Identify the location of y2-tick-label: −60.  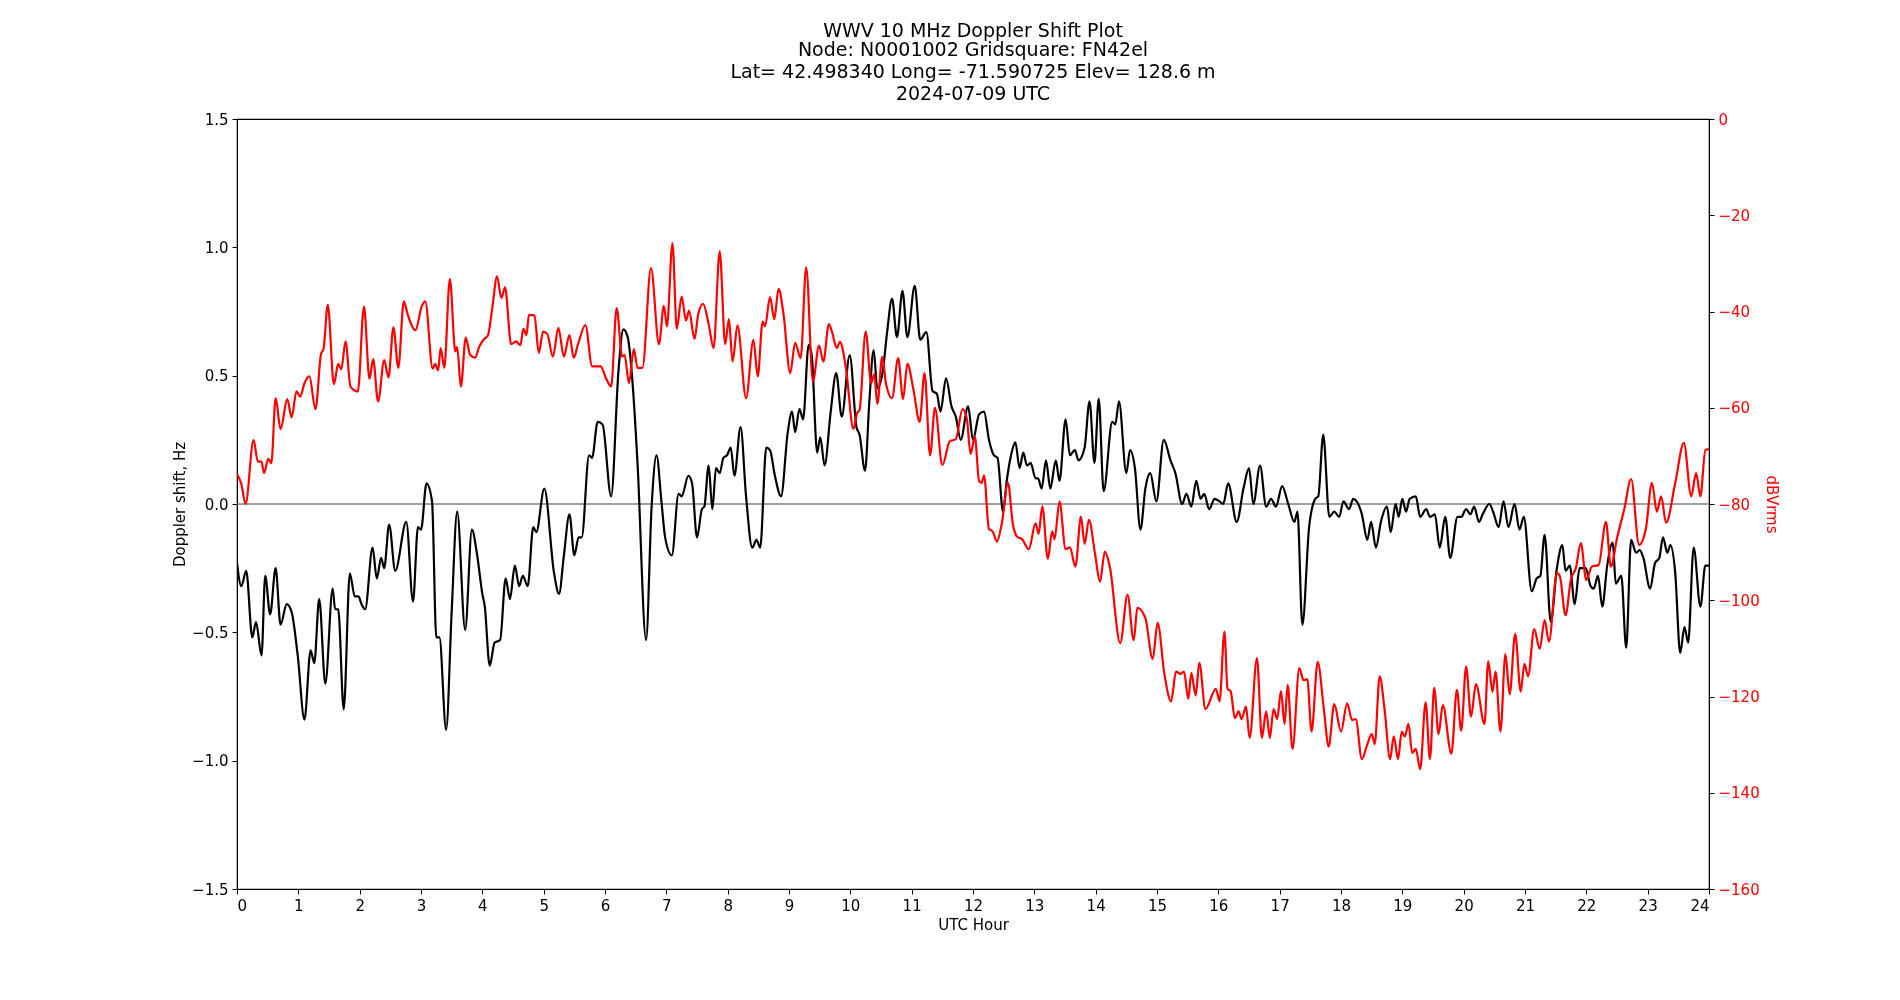
(1734, 408).